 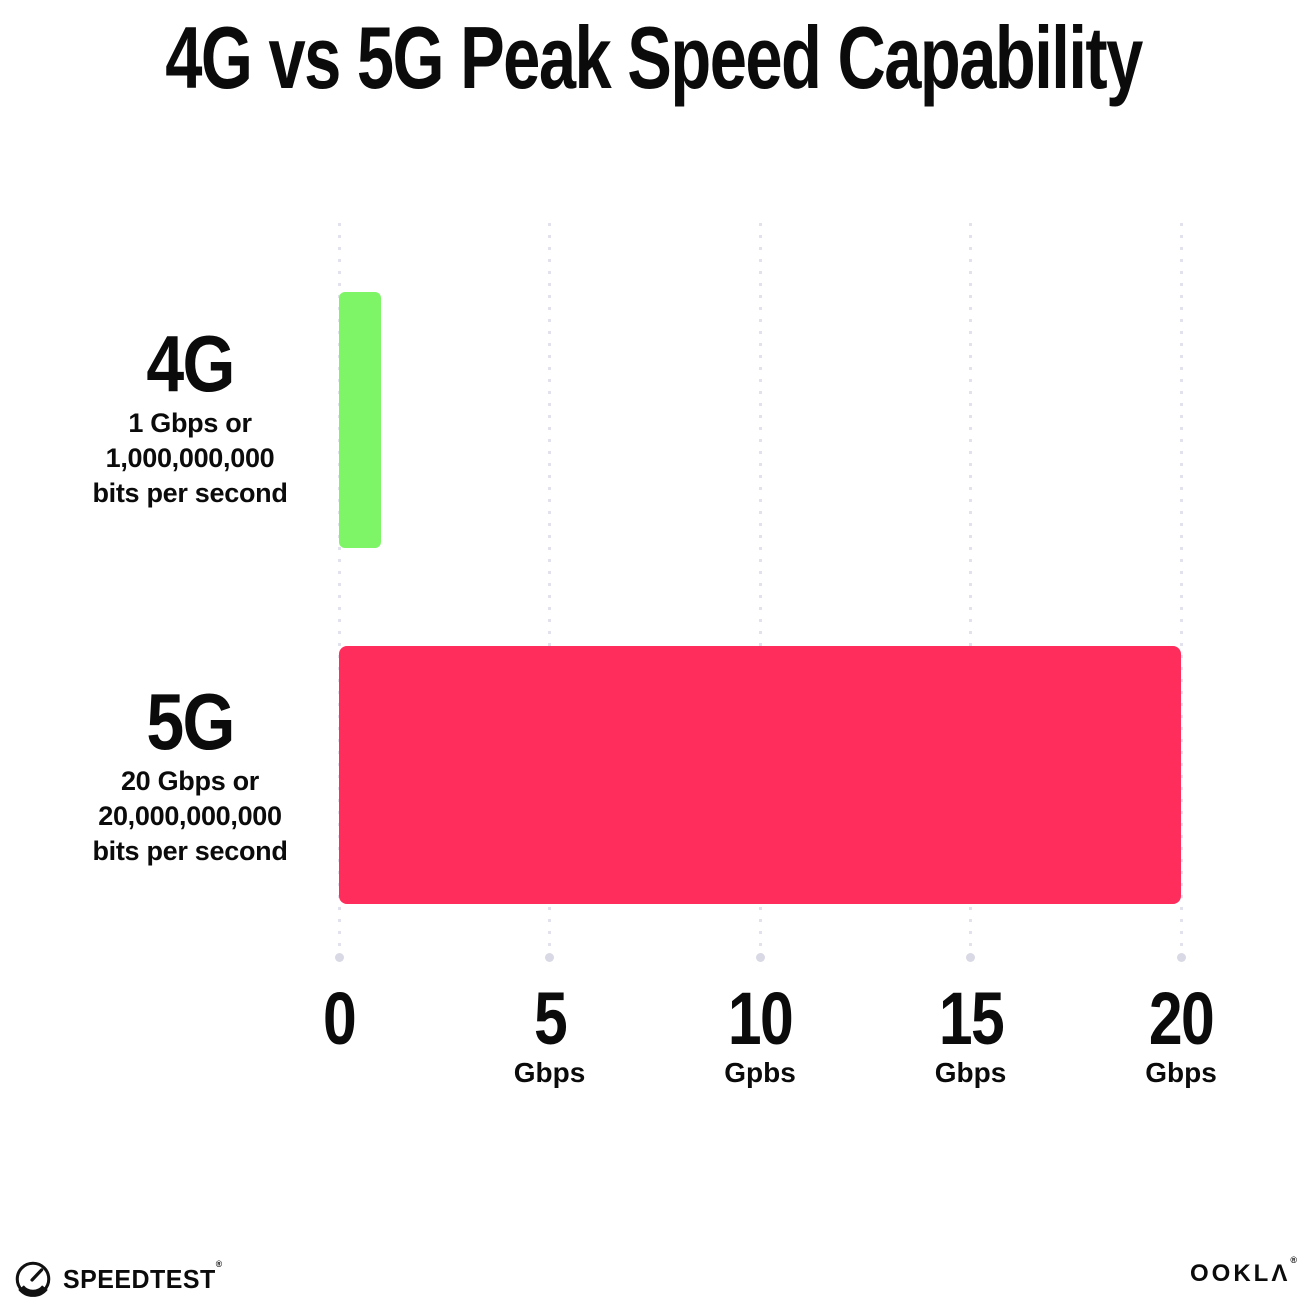 What do you see at coordinates (1295, 1260) in the screenshot?
I see `ookla-trademark: ®` at bounding box center [1295, 1260].